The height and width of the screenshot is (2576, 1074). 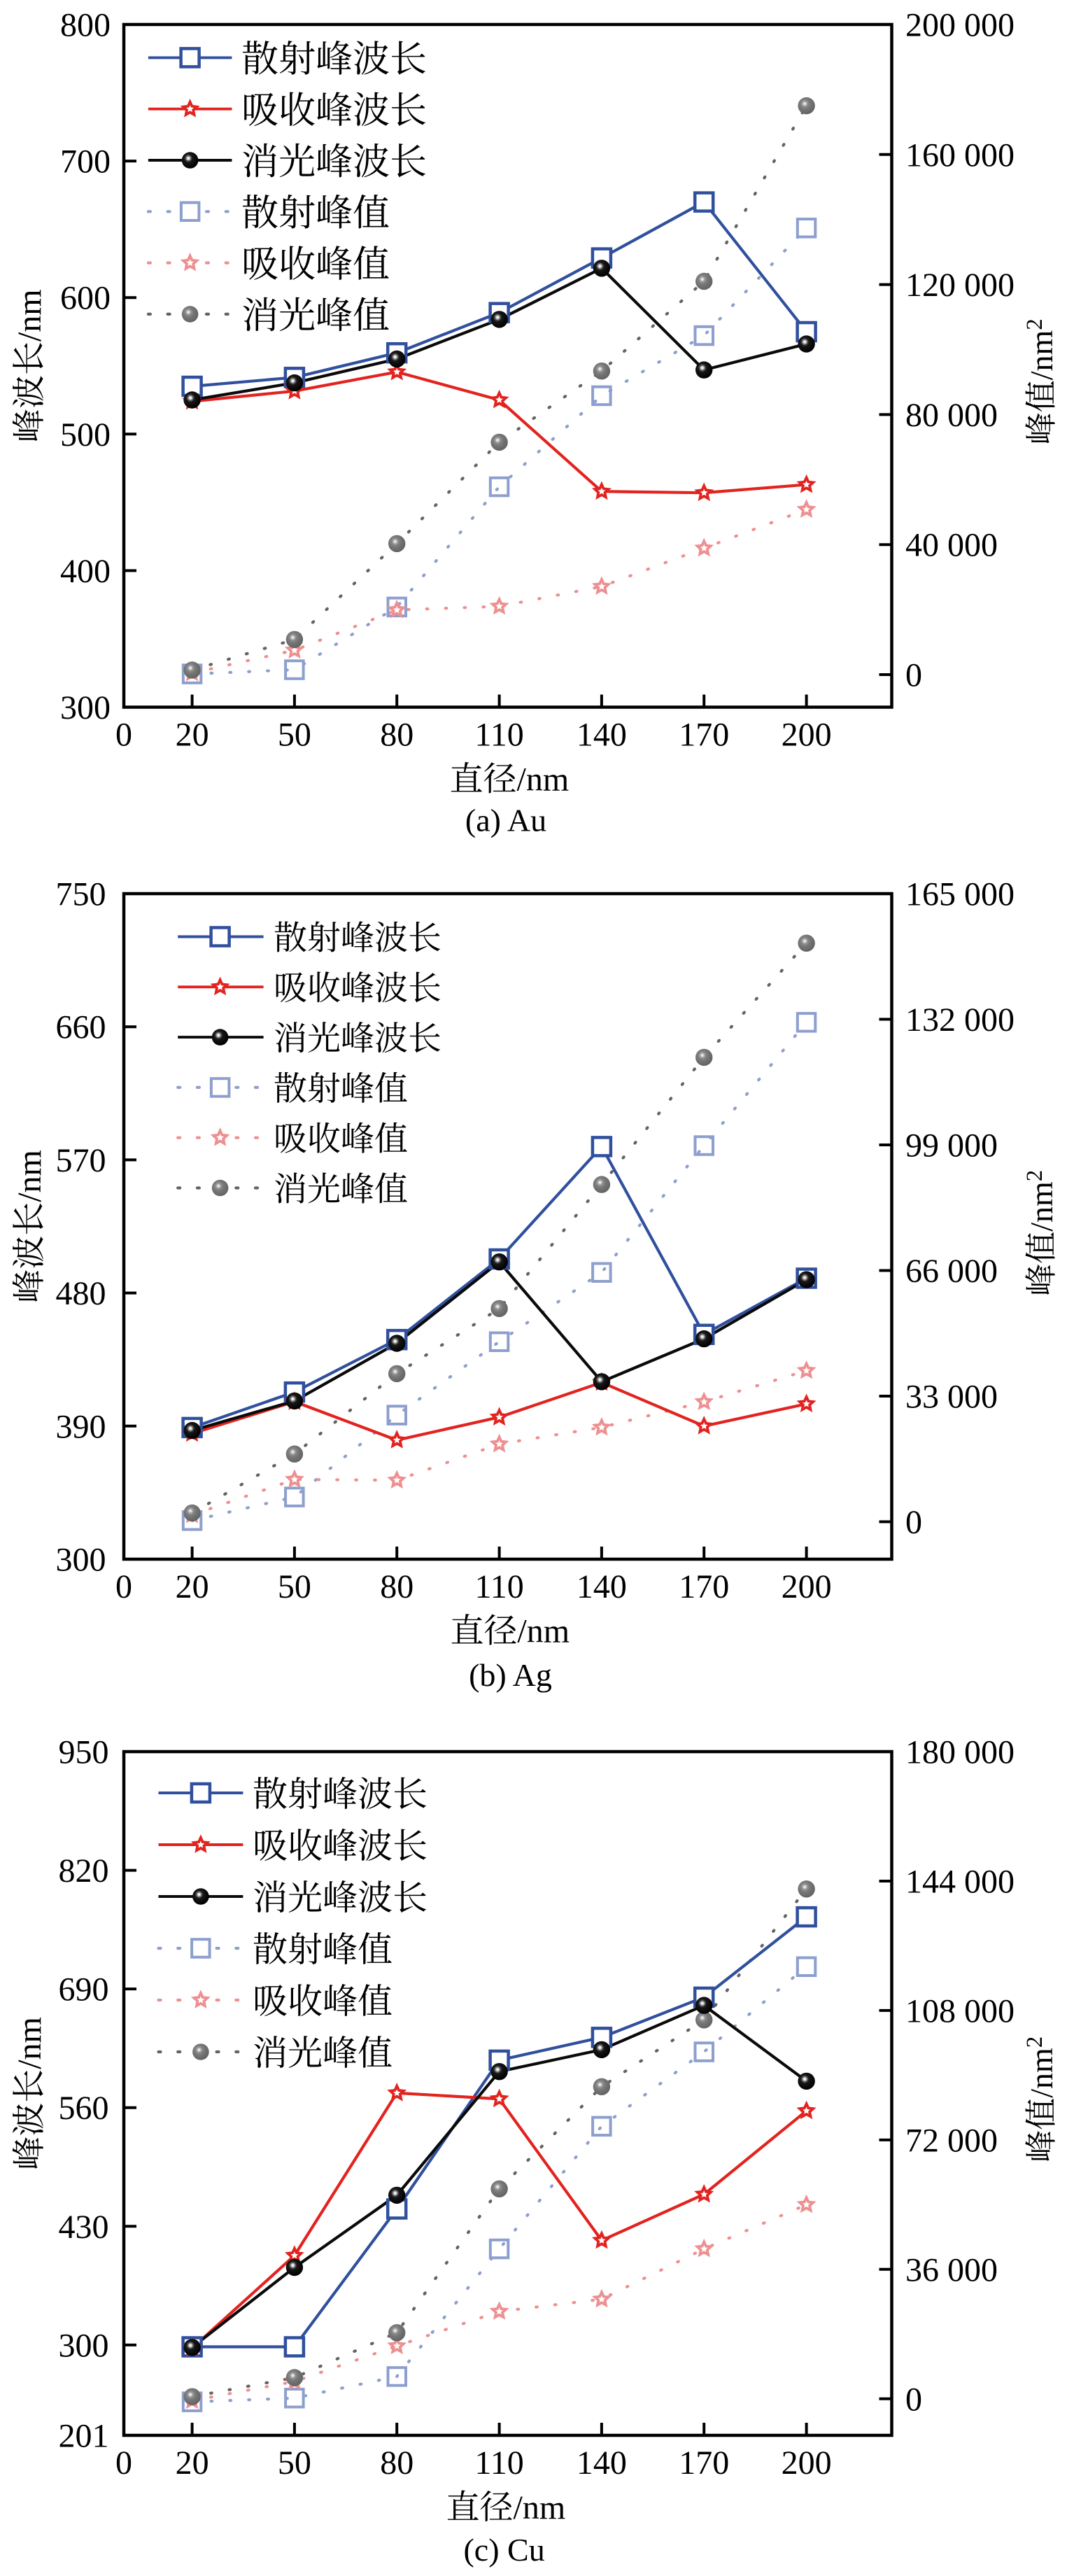 I want to click on svg-text: 570, so click(x=81, y=1160).